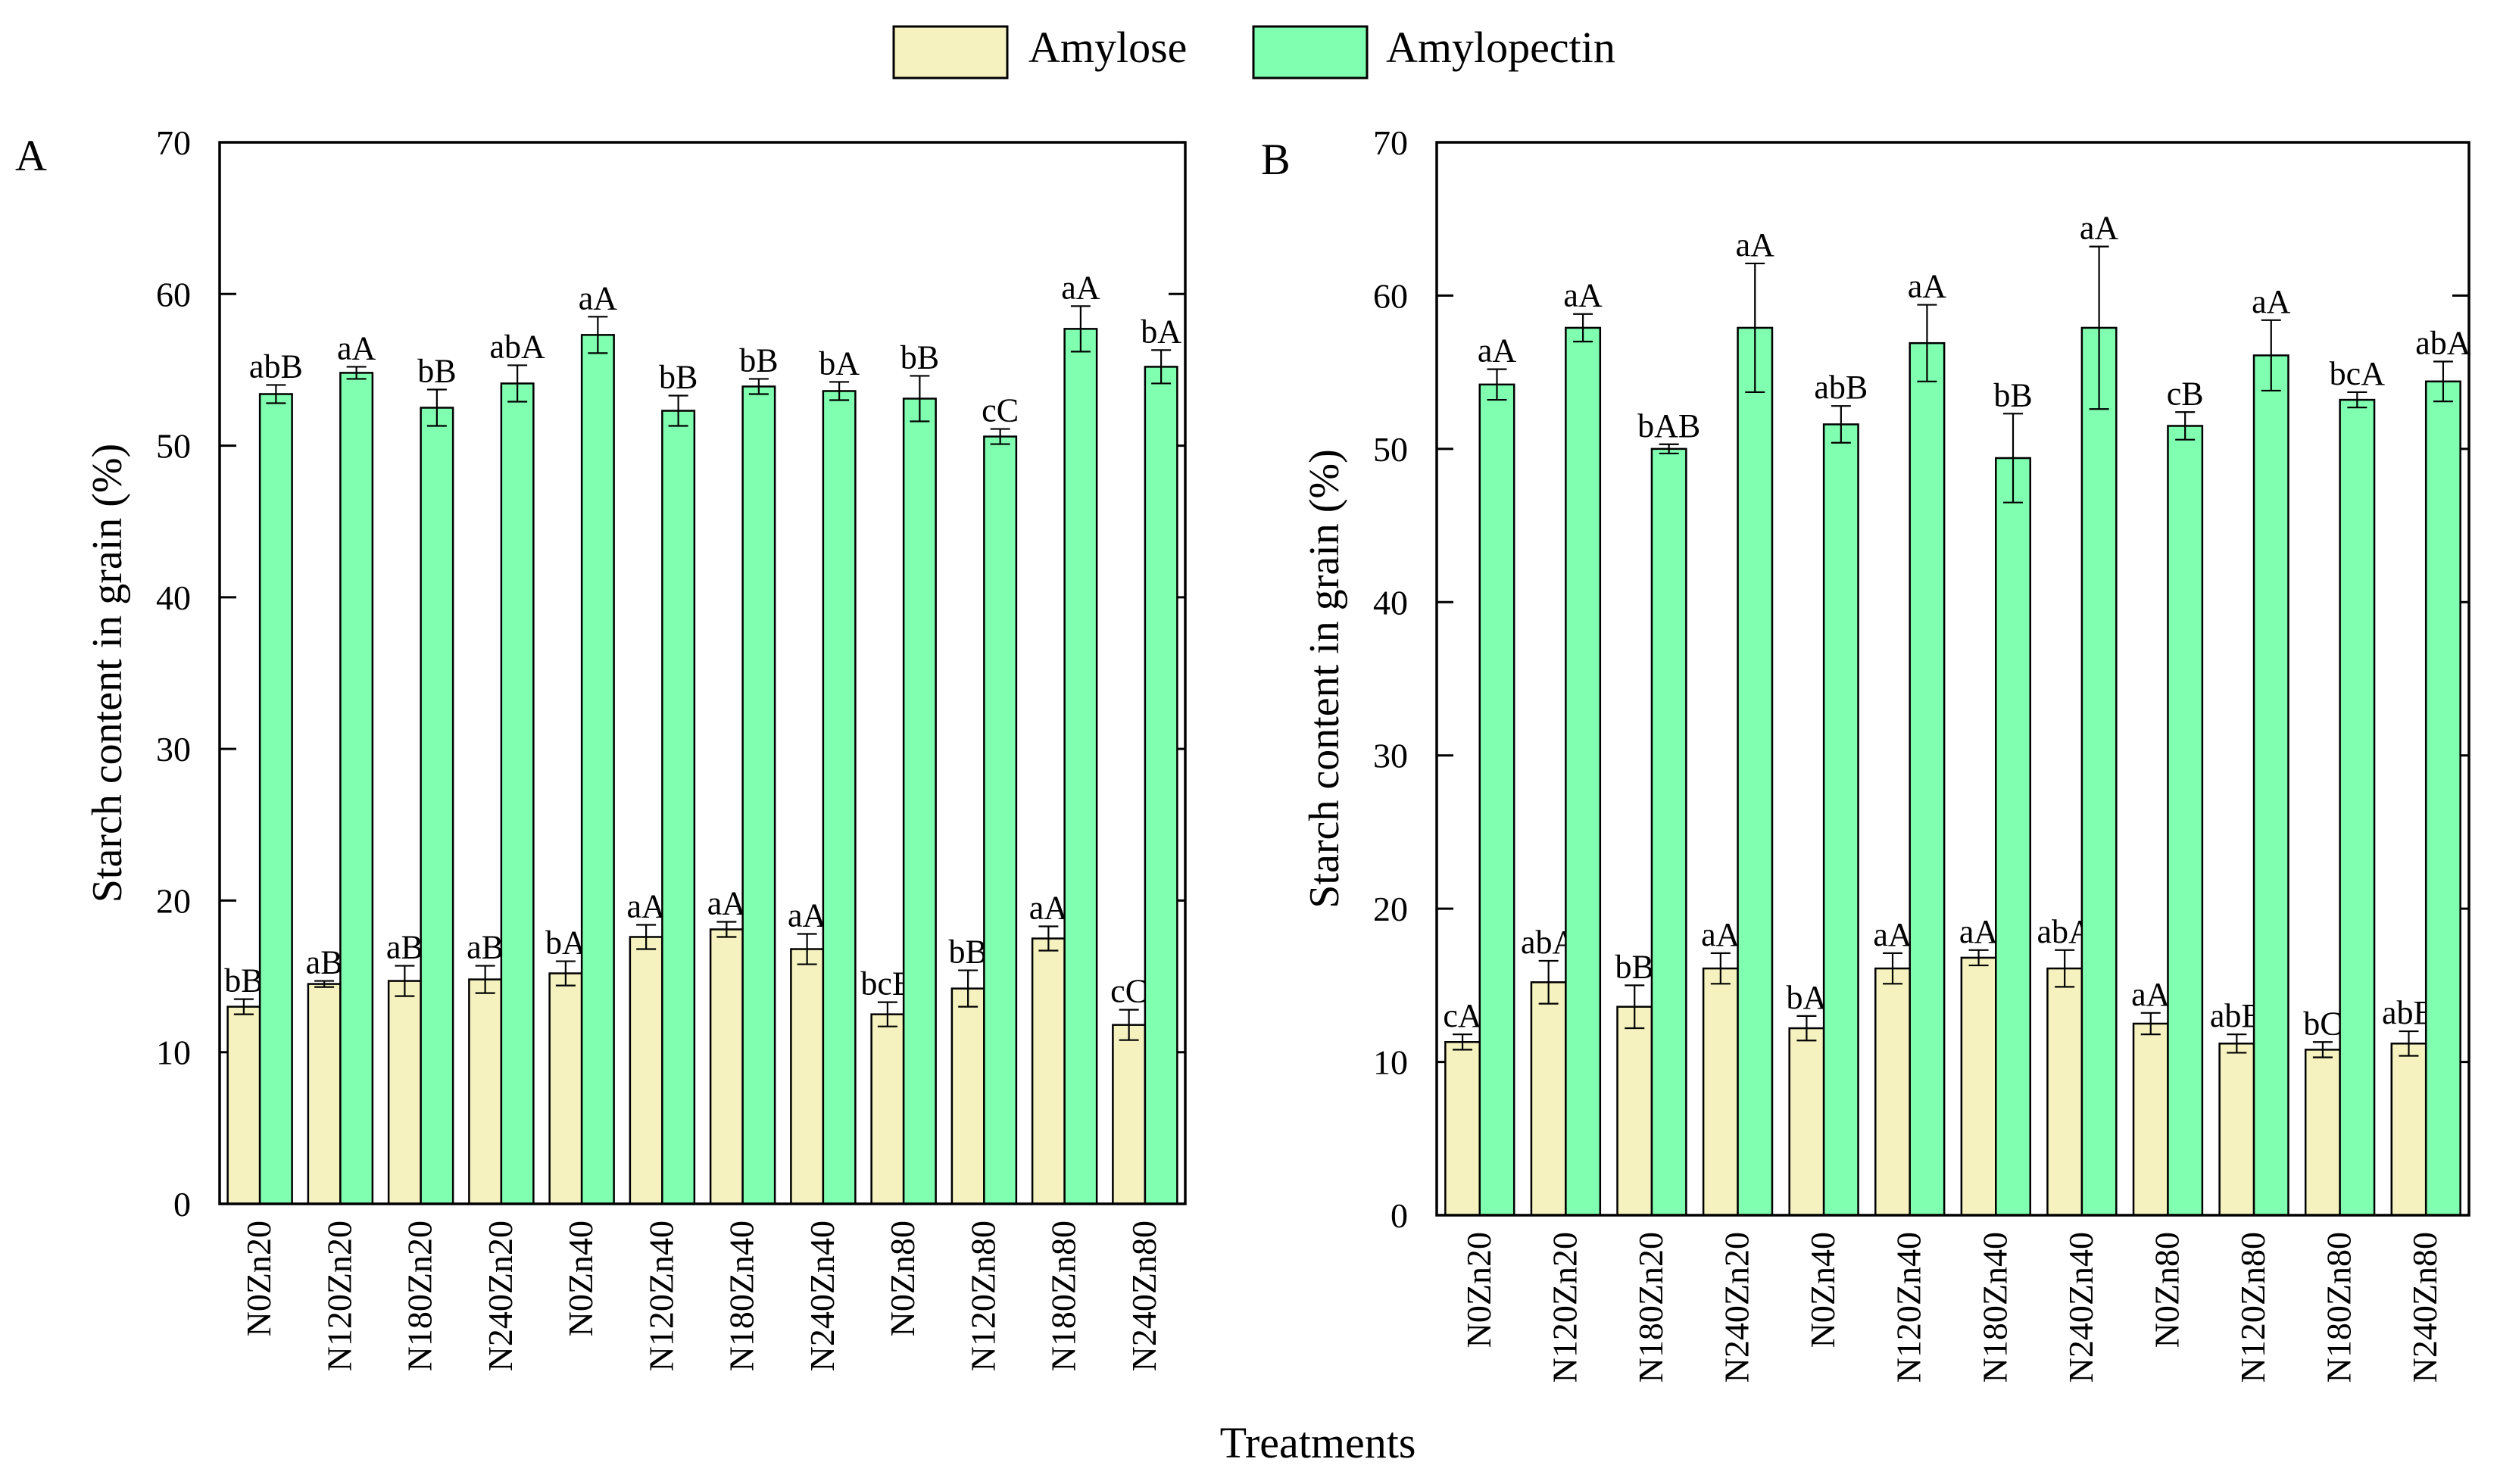 This screenshot has height=1484, width=2497. What do you see at coordinates (276, 366) in the screenshot?
I see `significance-label: abB` at bounding box center [276, 366].